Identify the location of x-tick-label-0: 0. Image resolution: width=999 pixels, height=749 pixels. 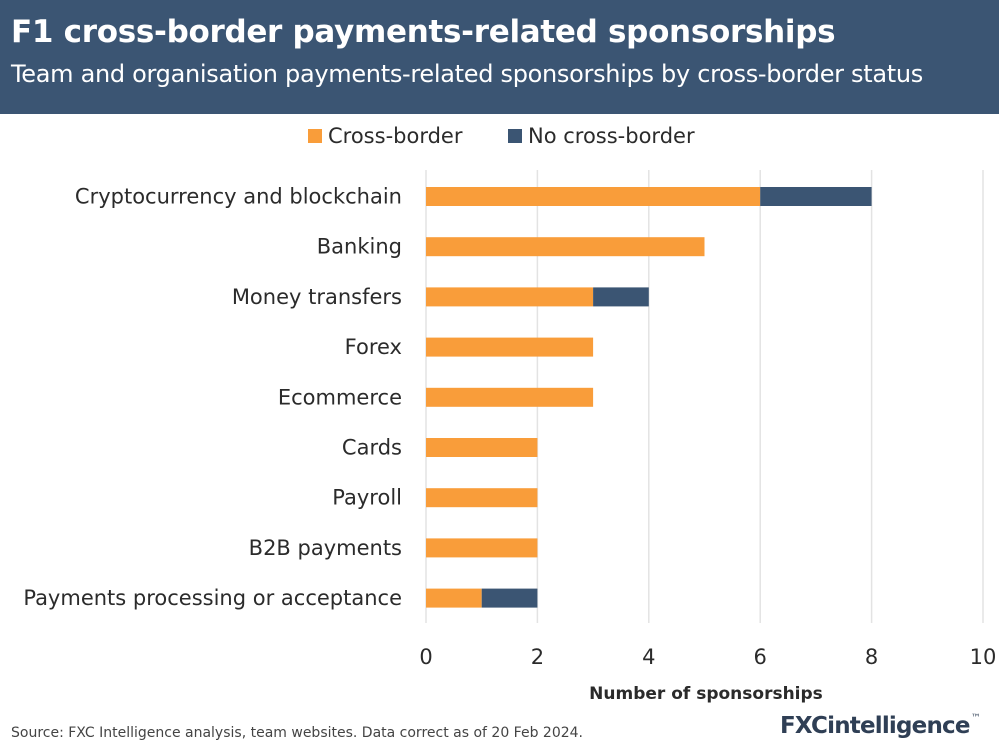
(425, 657).